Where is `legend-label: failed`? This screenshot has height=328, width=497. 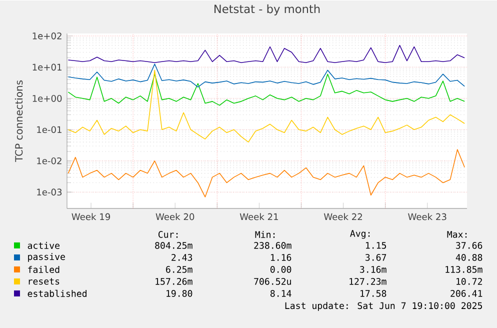 legend-label: failed is located at coordinates (44, 269).